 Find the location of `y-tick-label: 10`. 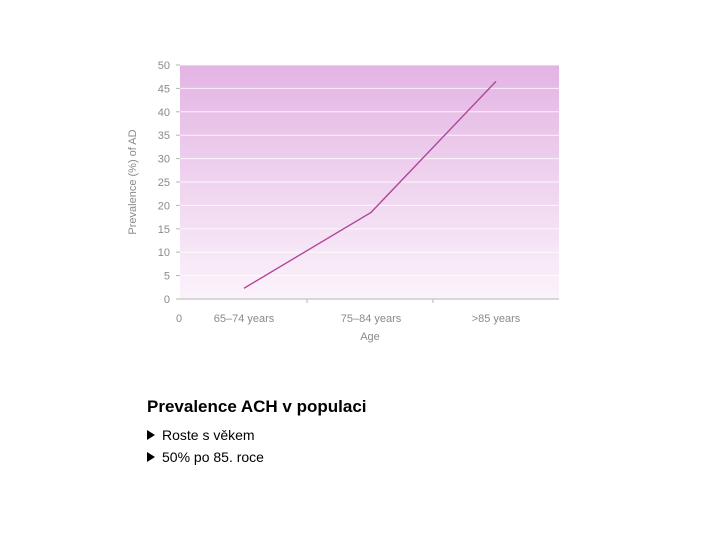

y-tick-label: 10 is located at coordinates (164, 253).